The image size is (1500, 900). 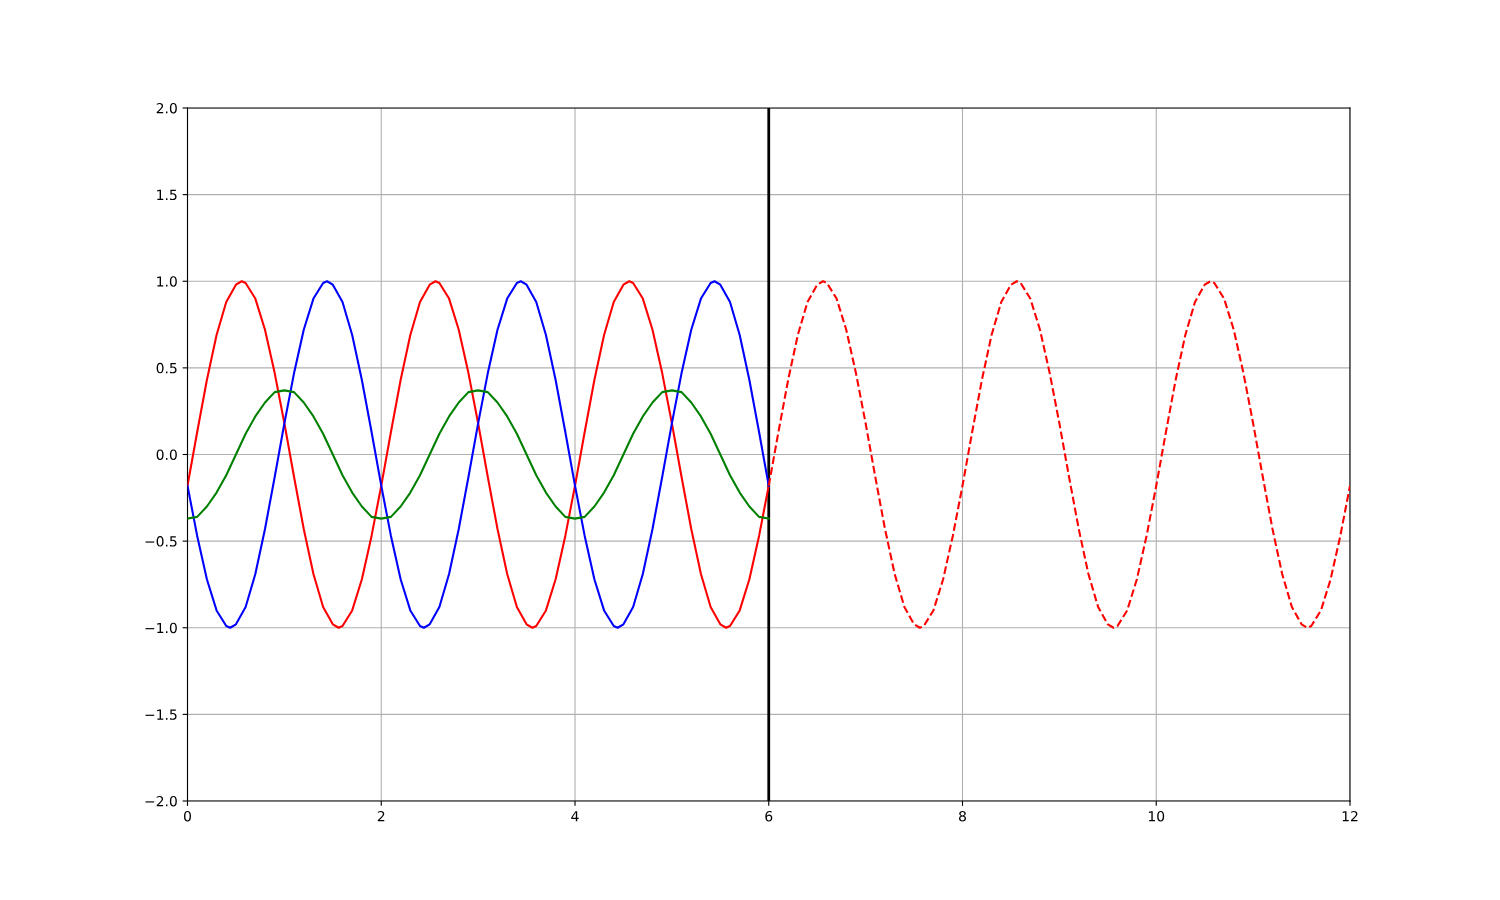 What do you see at coordinates (161, 801) in the screenshot?
I see `y-tick-label: −2.0` at bounding box center [161, 801].